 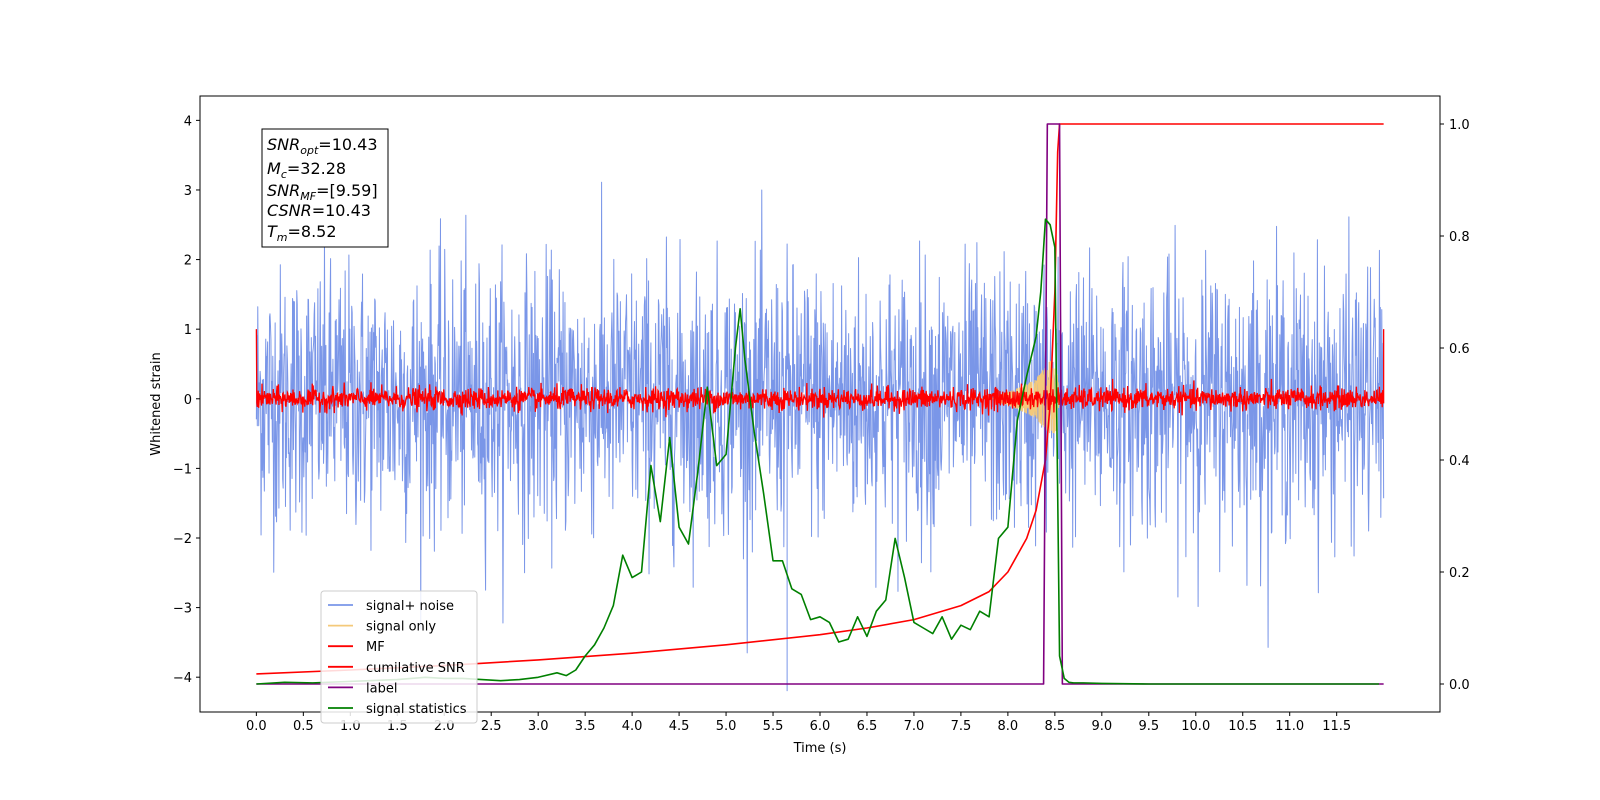 I want to click on x-tick-label: 6.5, so click(x=867, y=726).